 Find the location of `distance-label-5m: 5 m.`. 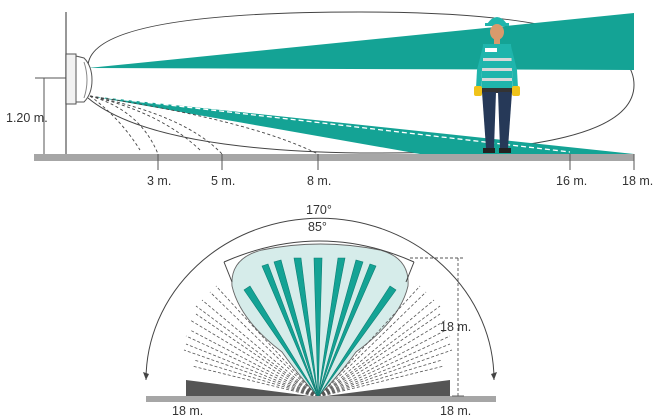

distance-label-5m: 5 m. is located at coordinates (223, 181).